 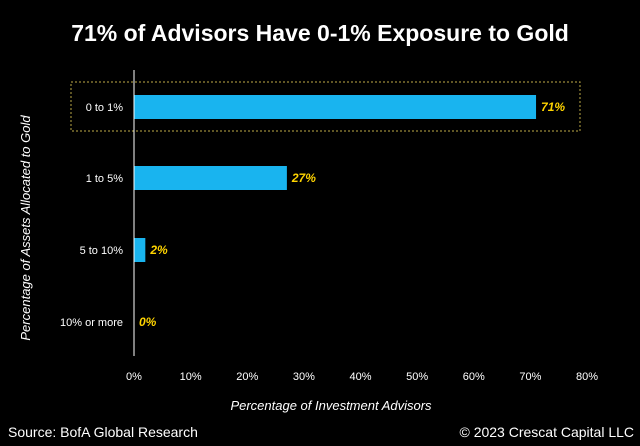 I want to click on highlight-box, so click(x=325, y=106).